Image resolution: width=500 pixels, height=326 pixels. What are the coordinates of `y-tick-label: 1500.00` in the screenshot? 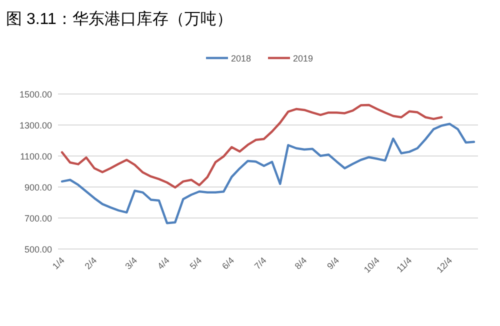 It's located at (35, 95).